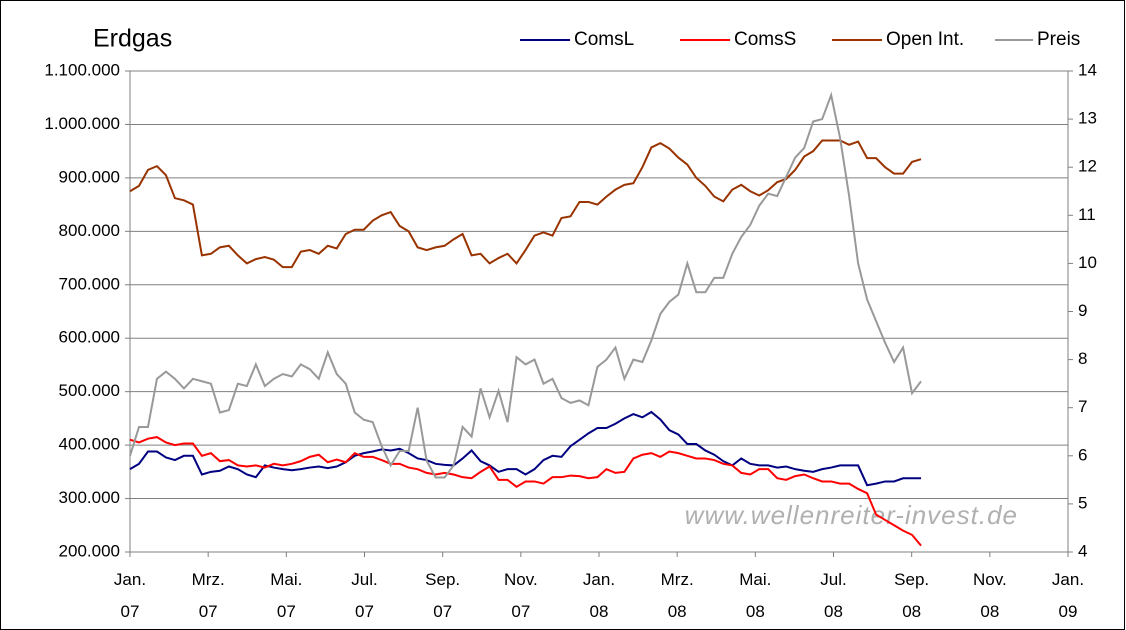  What do you see at coordinates (82, 123) in the screenshot?
I see `y-tick-label: 1.000.000` at bounding box center [82, 123].